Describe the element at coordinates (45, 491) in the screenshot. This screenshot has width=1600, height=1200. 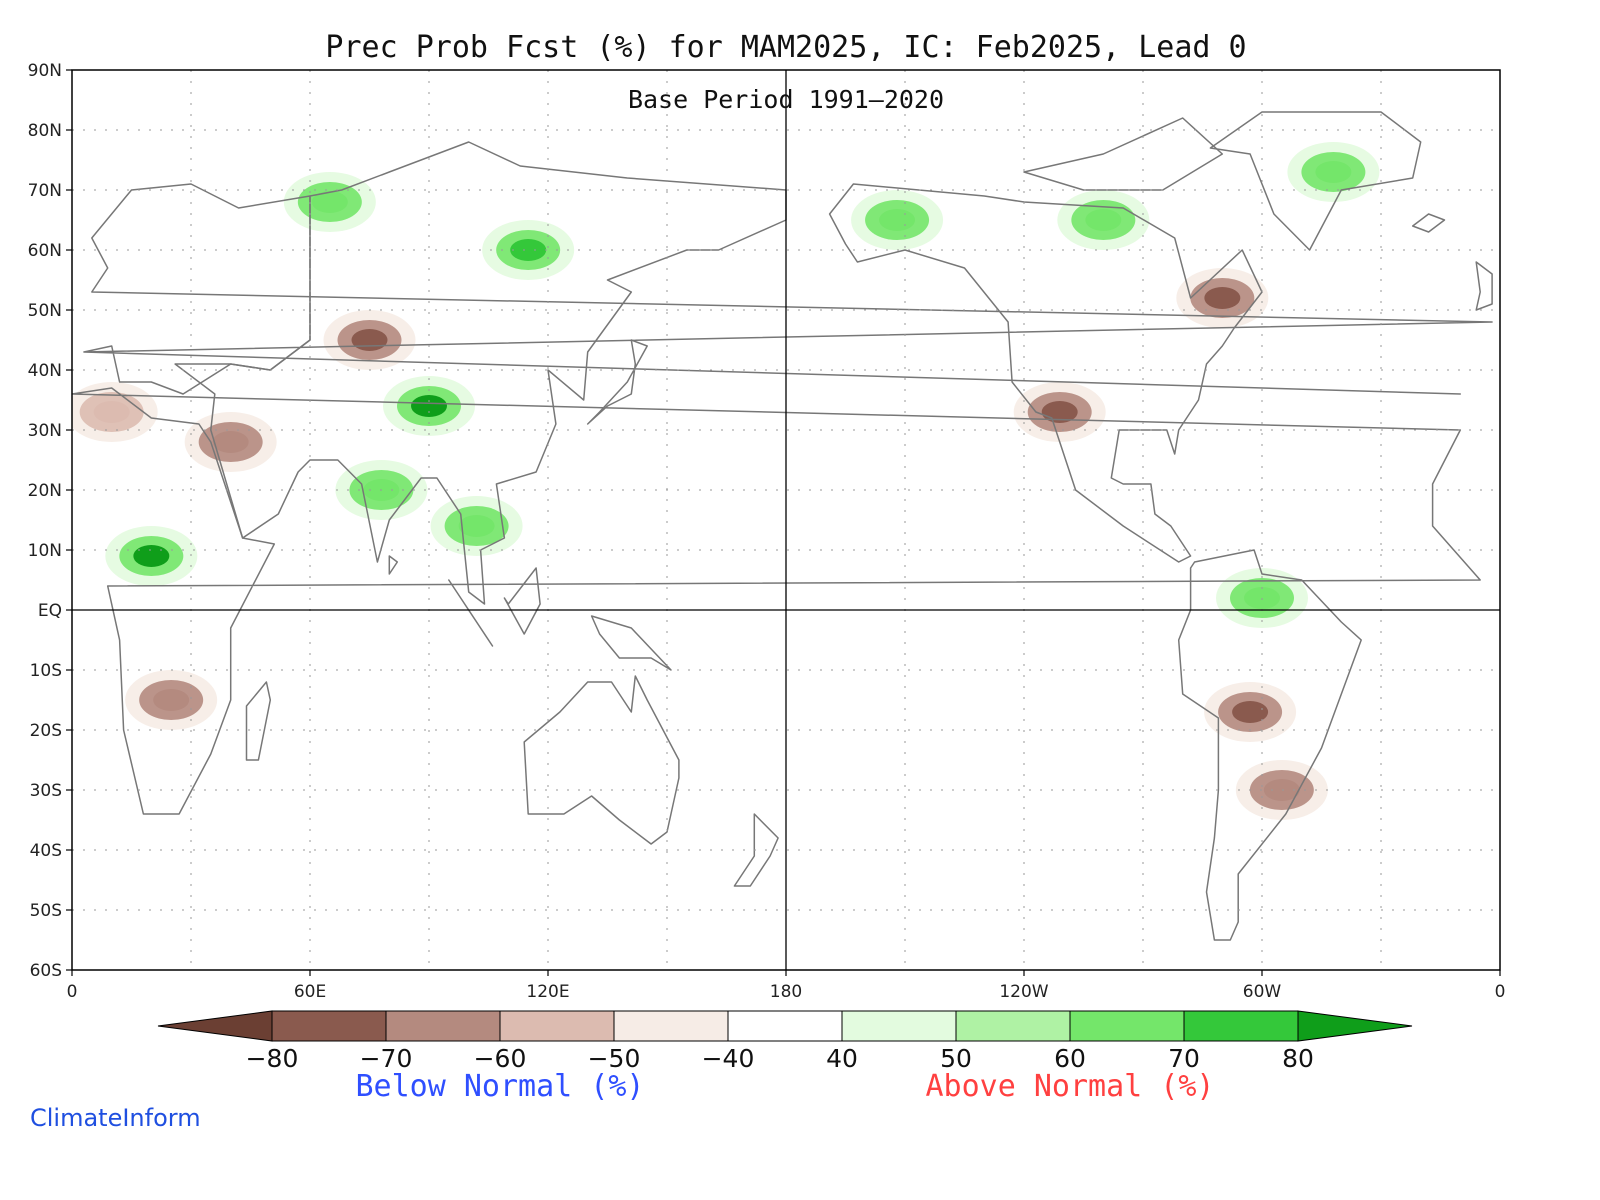
I see `lat-tick-label: 20N` at that location.